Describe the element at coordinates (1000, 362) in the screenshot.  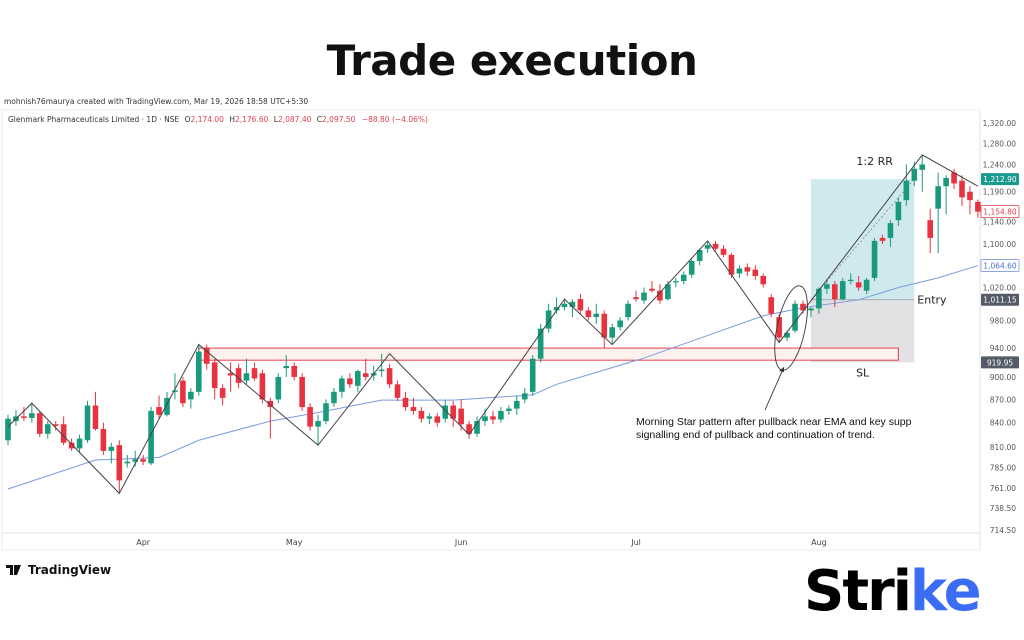
I see `price-label: 919.95` at that location.